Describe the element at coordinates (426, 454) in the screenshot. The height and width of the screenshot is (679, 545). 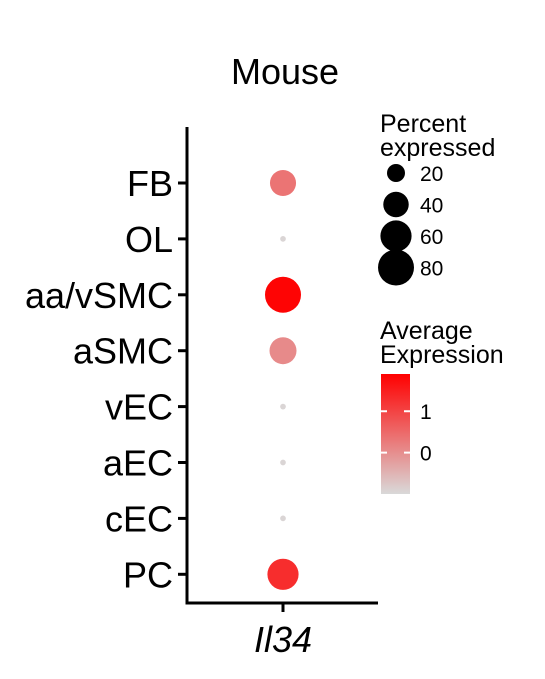
I see `color-legend-label: 0` at that location.